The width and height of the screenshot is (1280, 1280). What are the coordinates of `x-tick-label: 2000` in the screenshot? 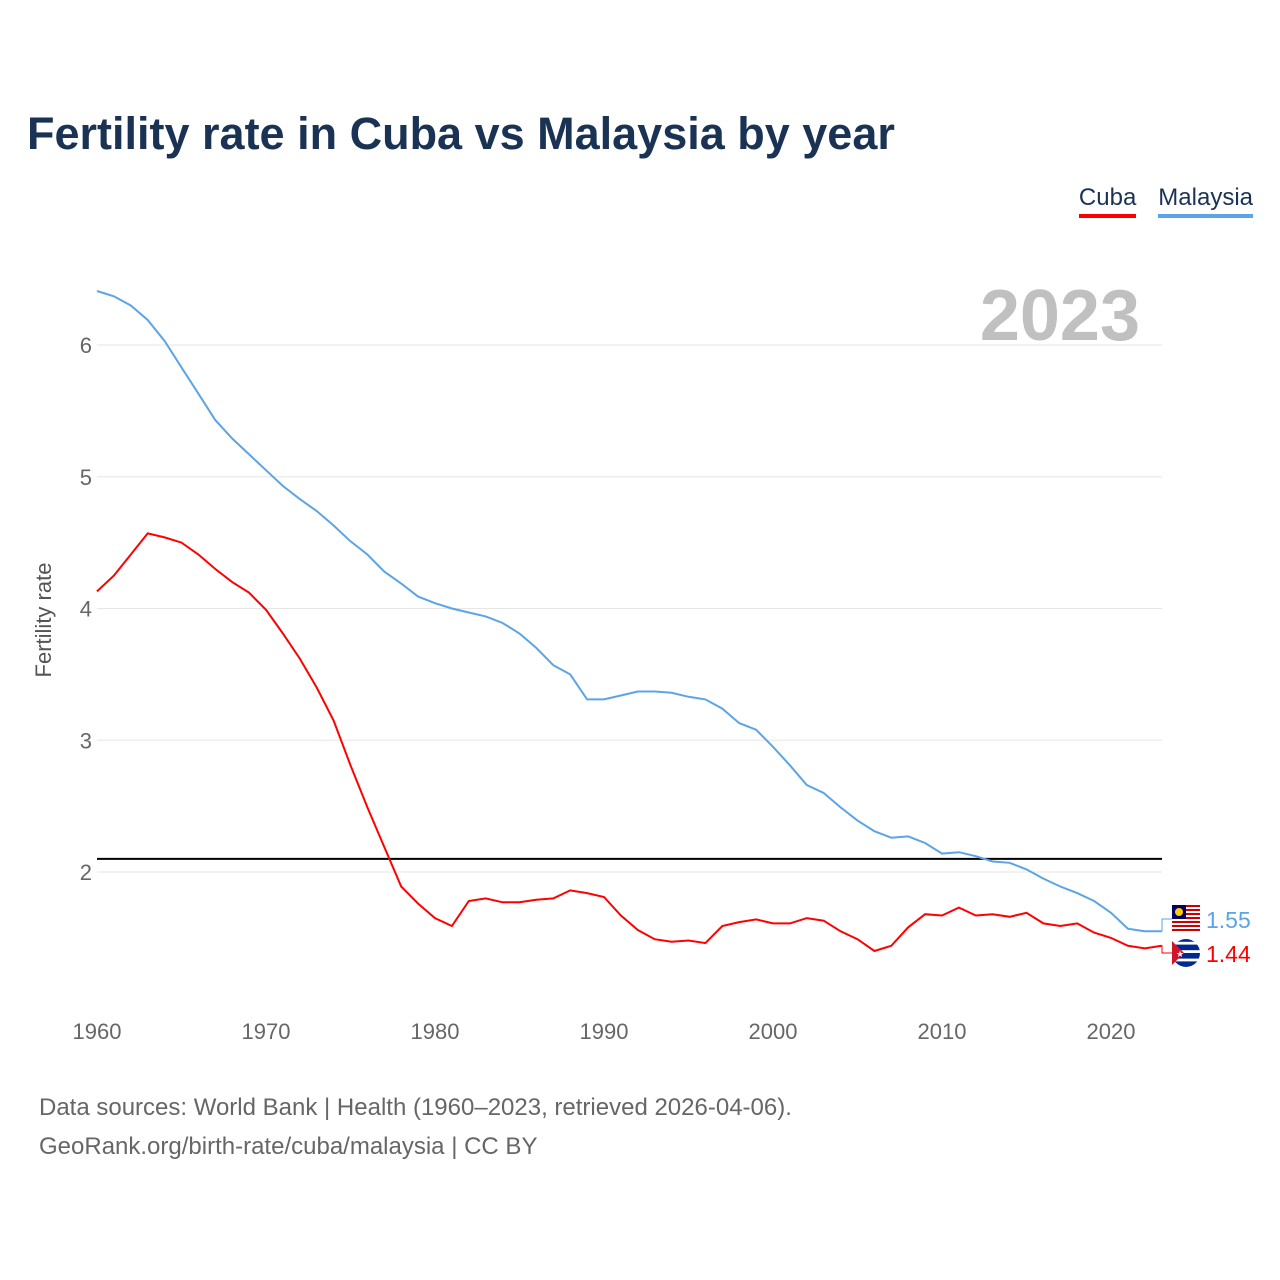 It's located at (773, 1031).